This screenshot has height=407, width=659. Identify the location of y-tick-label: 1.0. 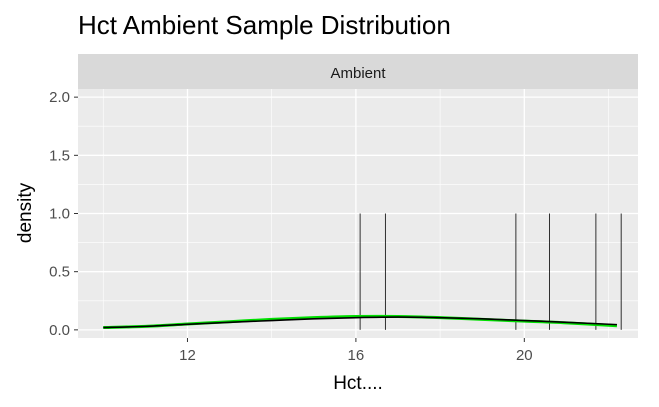
(59, 214).